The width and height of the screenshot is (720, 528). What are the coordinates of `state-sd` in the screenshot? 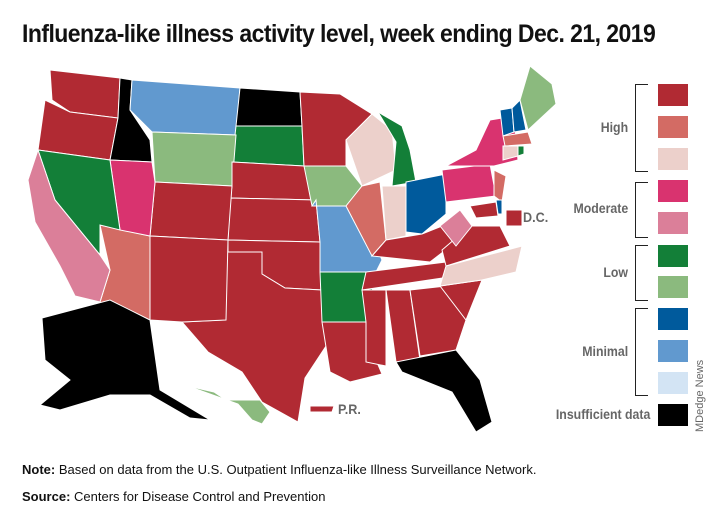 It's located at (268, 146).